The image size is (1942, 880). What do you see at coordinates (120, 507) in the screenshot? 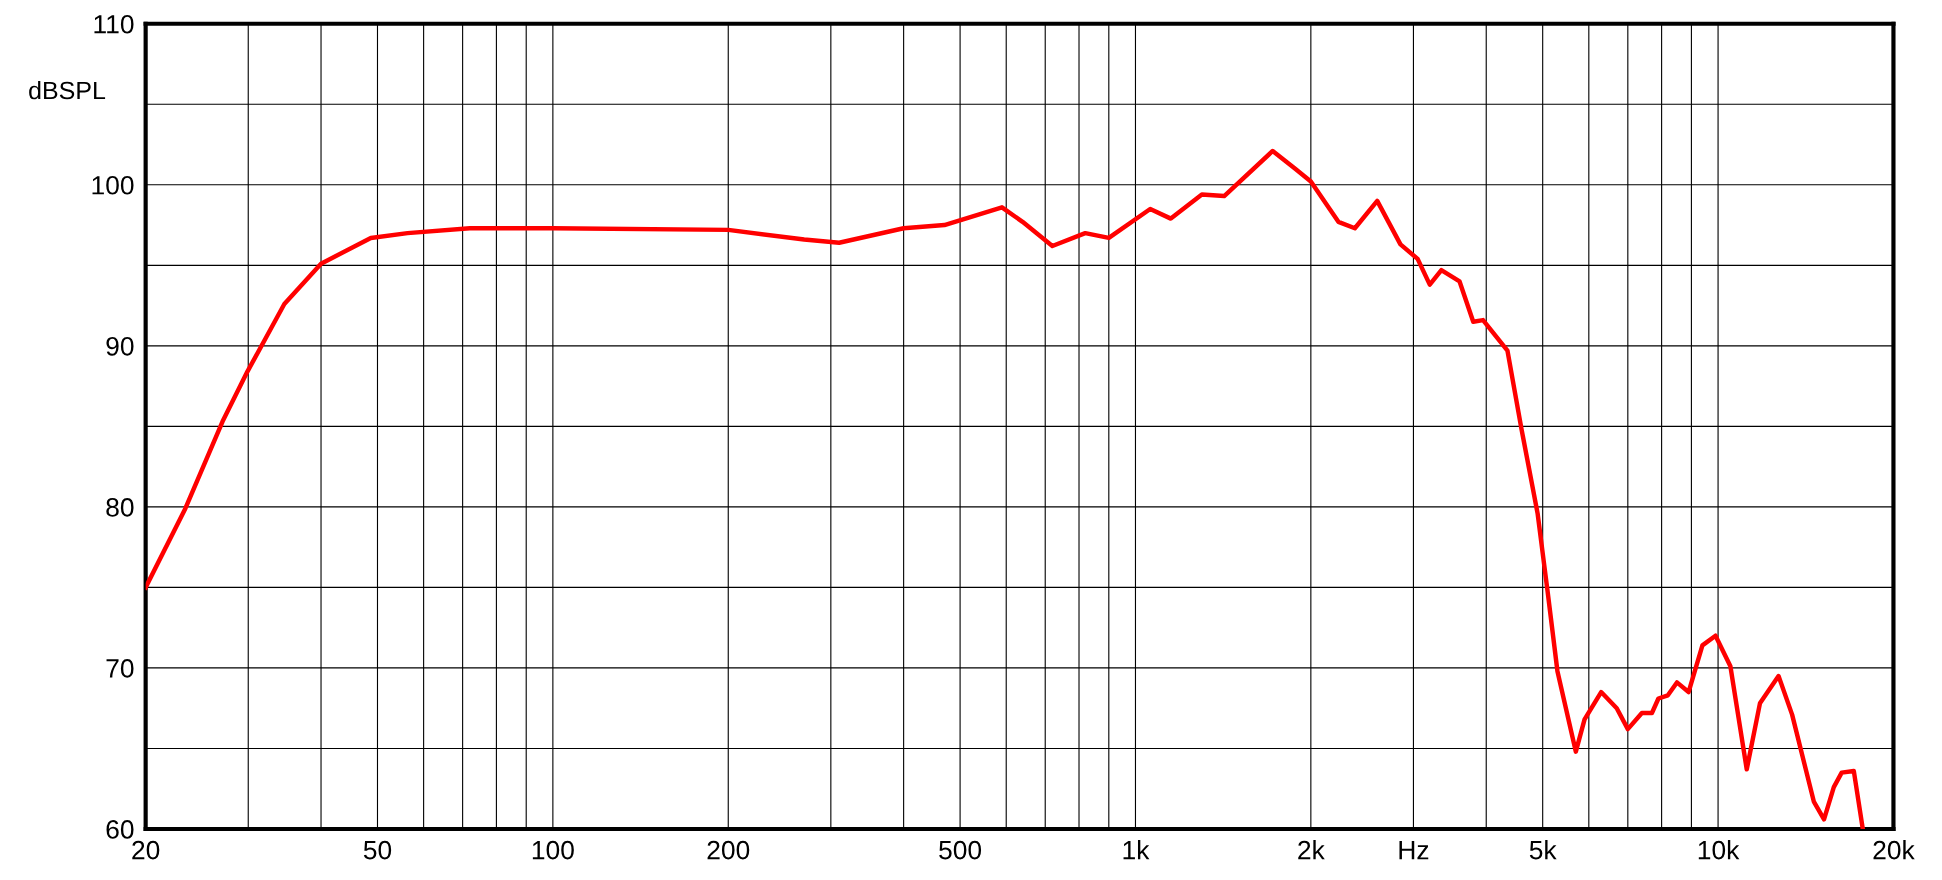
I see `y-tick-label: 80` at bounding box center [120, 507].